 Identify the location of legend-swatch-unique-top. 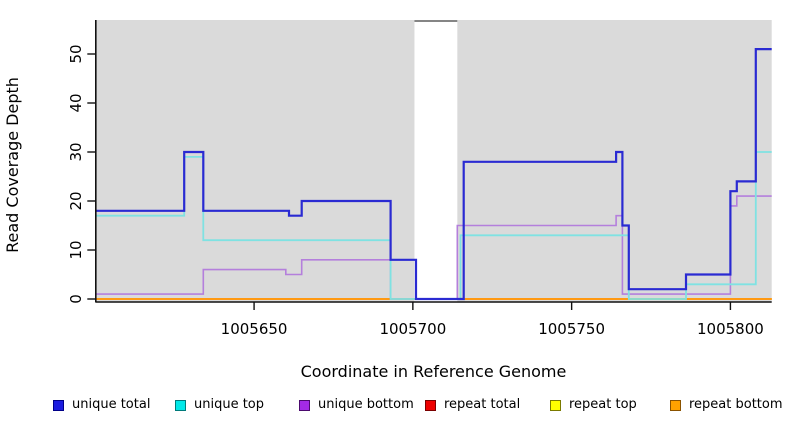
(180, 405).